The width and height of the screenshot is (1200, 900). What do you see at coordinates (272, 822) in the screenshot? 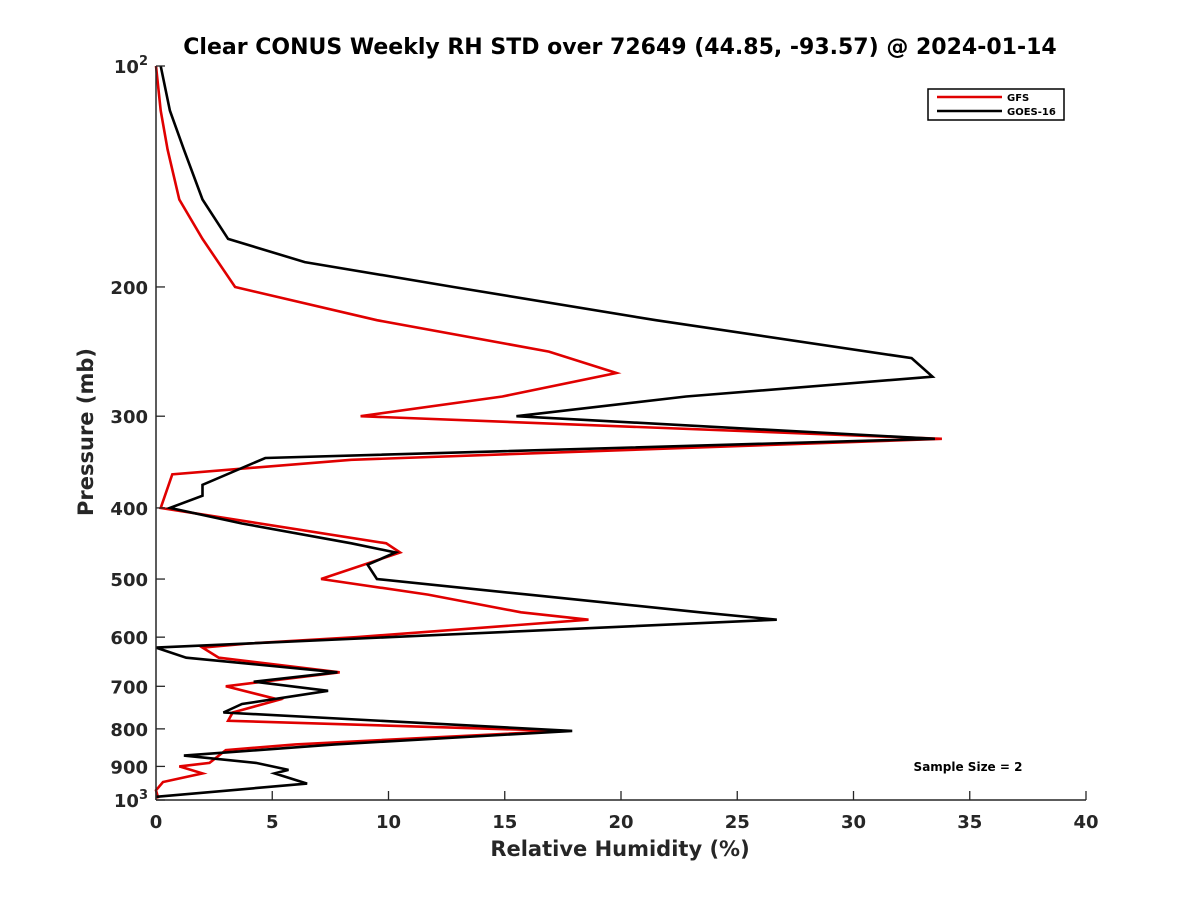
I see `x-tick-label: 5` at bounding box center [272, 822].